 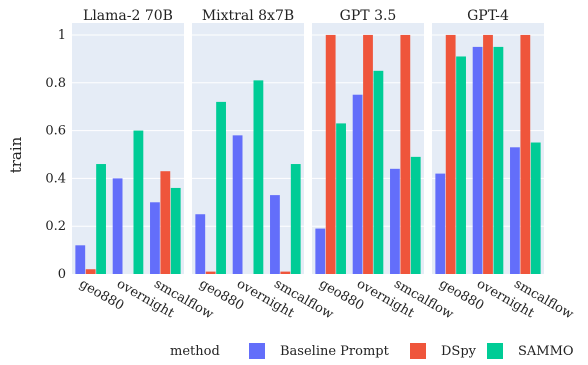 What do you see at coordinates (55, 178) in the screenshot?
I see `y-tick-label: 0.4` at bounding box center [55, 178].